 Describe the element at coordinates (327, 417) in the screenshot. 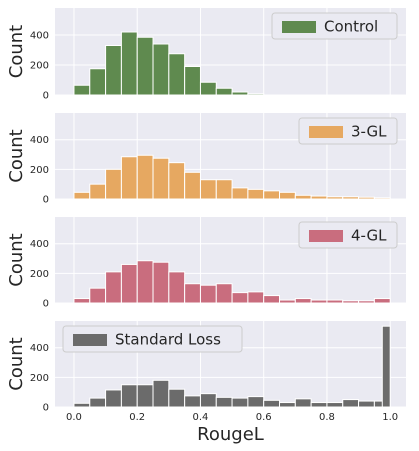

I see `x-tick-label: 0.8` at that location.